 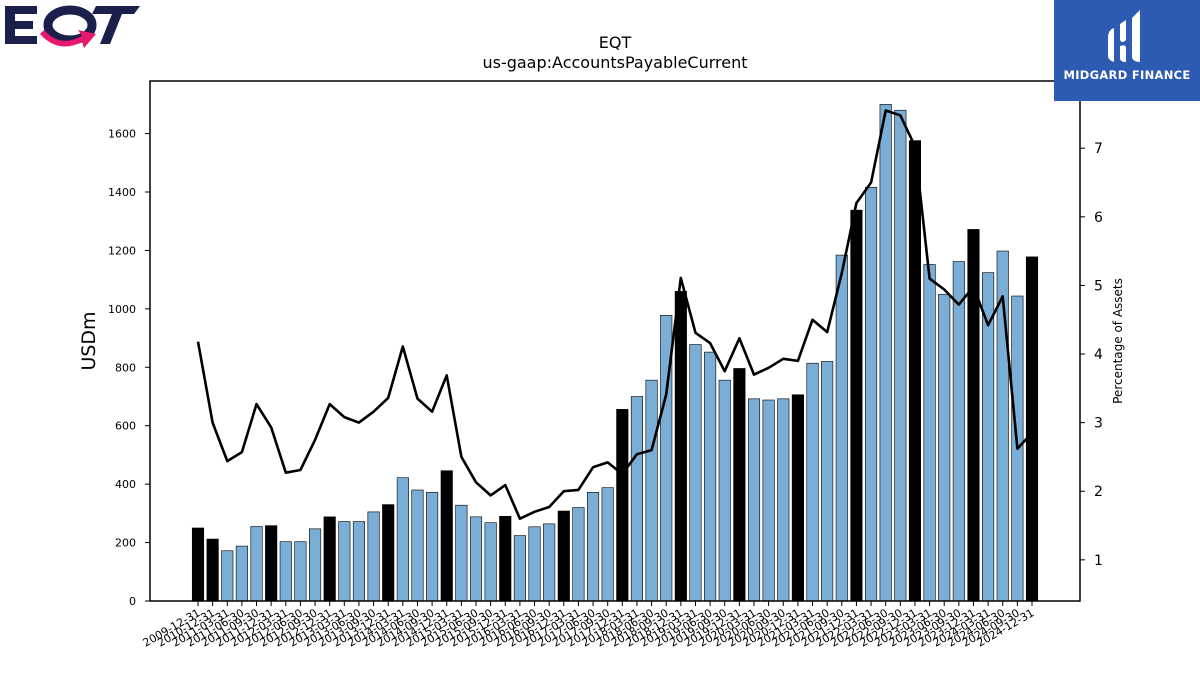 I want to click on y-tick-label: 1600, so click(x=122, y=134).